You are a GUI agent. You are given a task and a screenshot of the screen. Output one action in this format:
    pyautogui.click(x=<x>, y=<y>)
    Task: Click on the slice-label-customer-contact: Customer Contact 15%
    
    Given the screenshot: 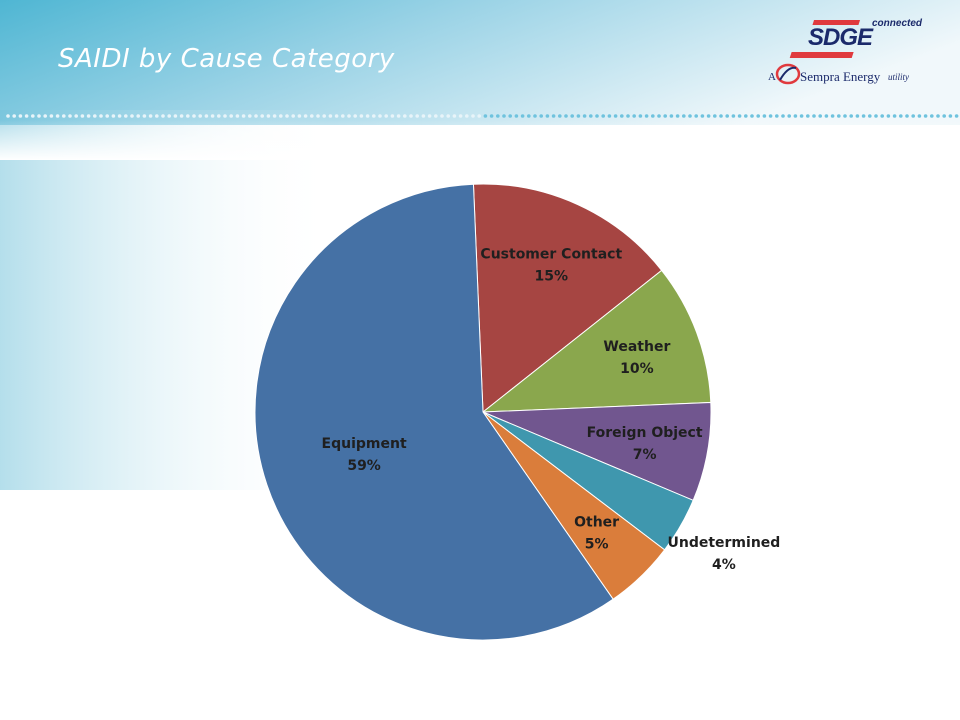 What is the action you would take?
    pyautogui.click(x=551, y=266)
    